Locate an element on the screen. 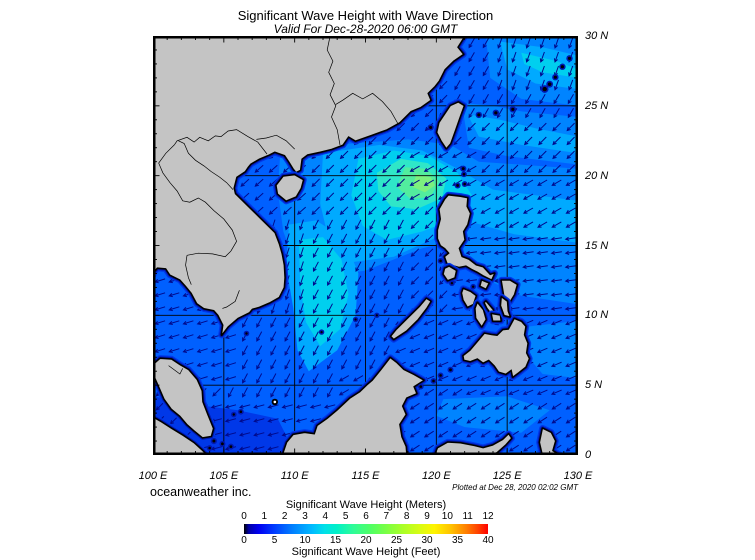 The width and height of the screenshot is (755, 560). feet-tick: 5 is located at coordinates (274, 540).